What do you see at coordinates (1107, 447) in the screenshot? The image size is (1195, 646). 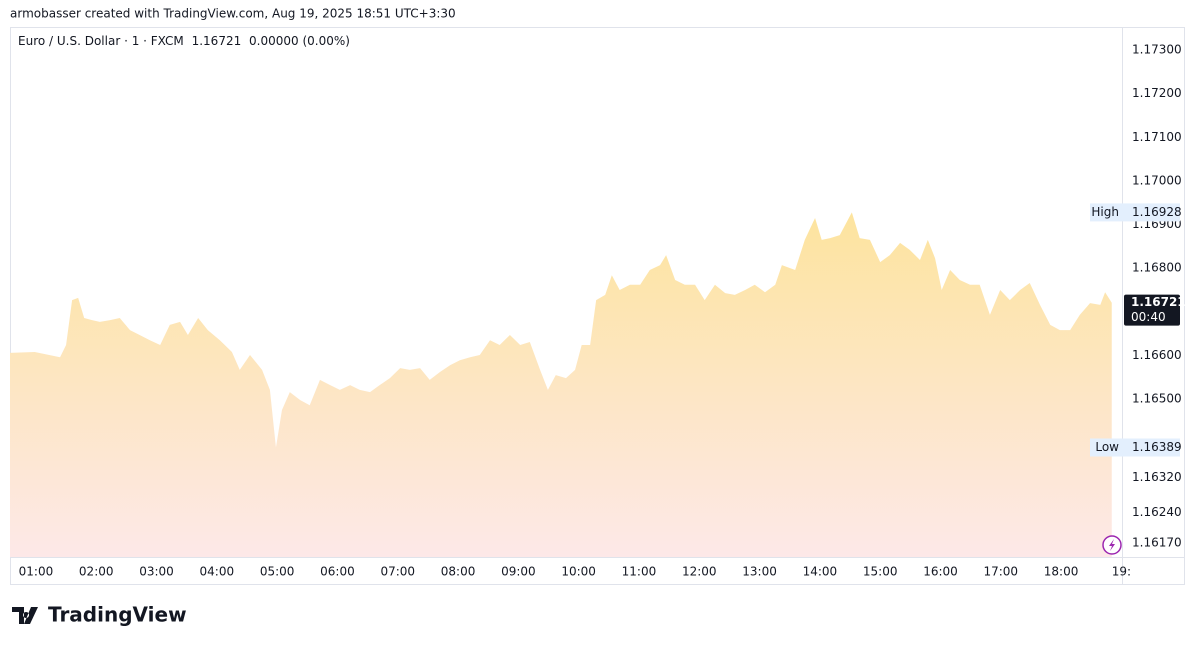 I see `low-label: Low` at bounding box center [1107, 447].